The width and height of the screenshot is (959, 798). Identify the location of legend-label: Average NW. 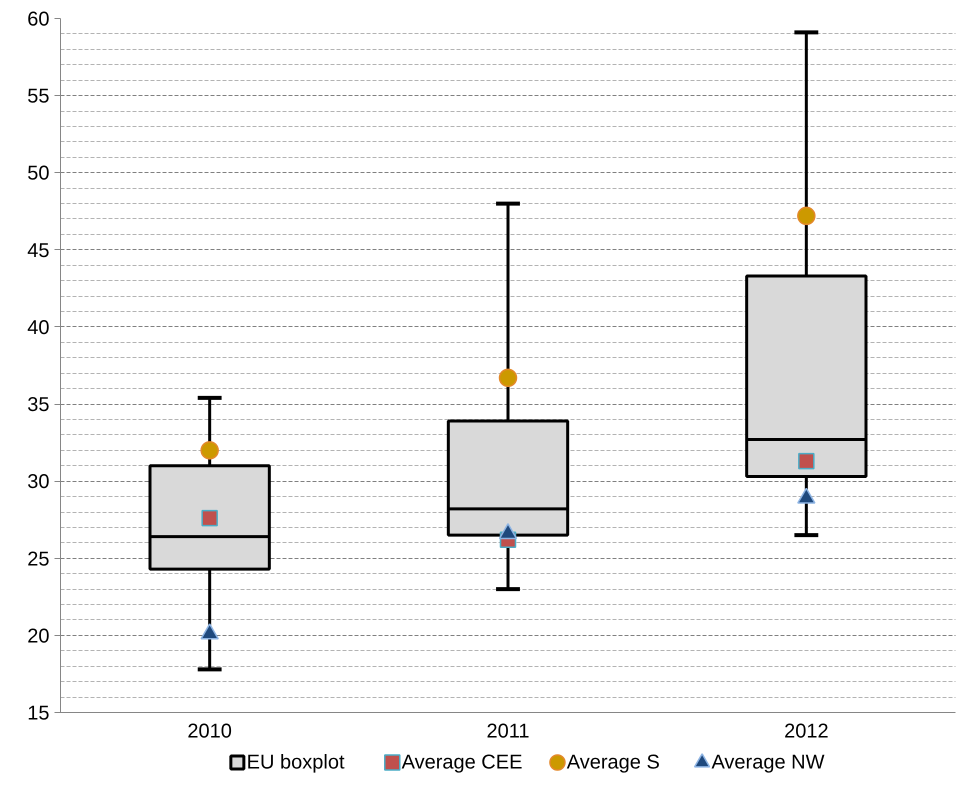
(768, 763).